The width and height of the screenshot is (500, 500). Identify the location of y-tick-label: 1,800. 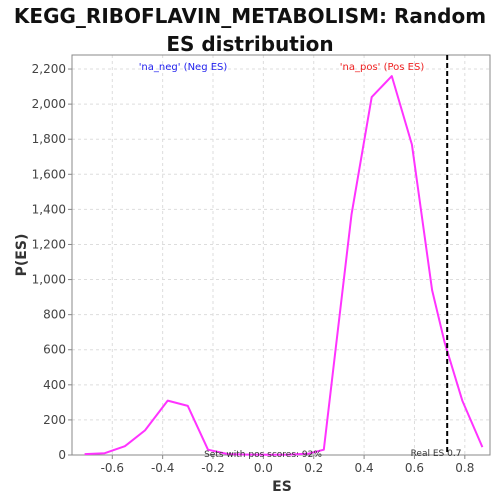
(49, 139).